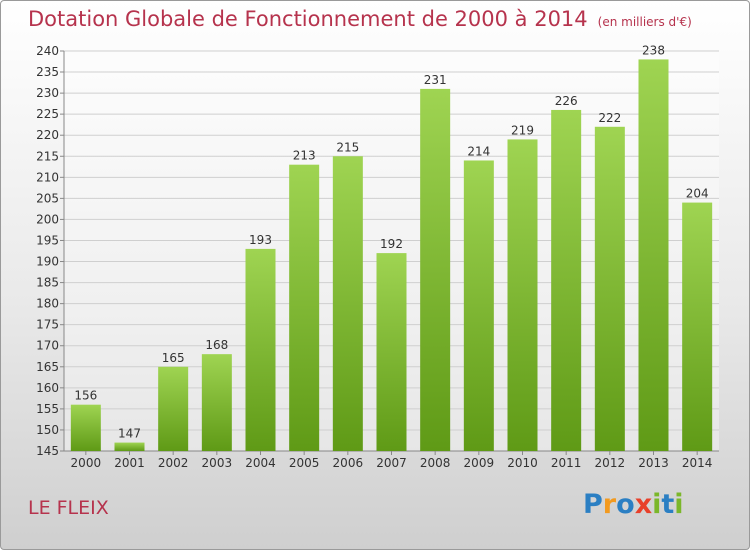 Image resolution: width=750 pixels, height=550 pixels. I want to click on x-tick-label-2011: 2011, so click(566, 463).